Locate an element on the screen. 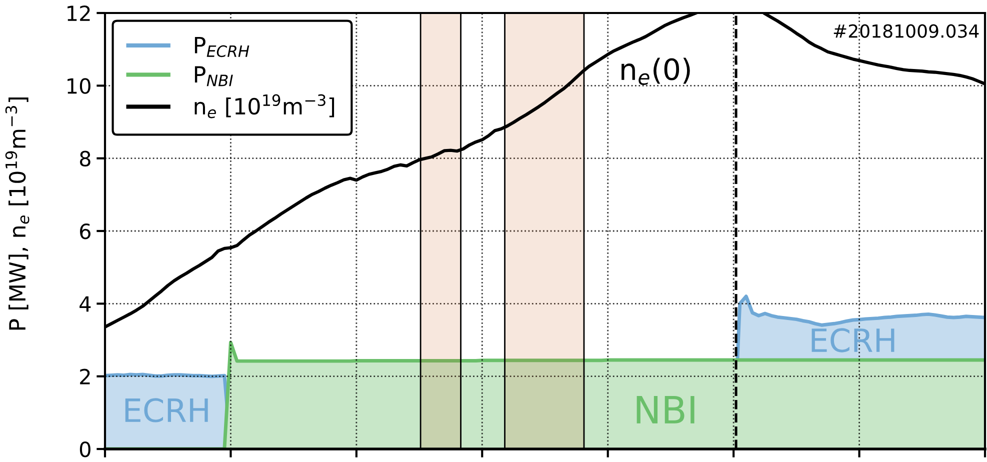  annotation: #20181009.034 is located at coordinates (906, 31).